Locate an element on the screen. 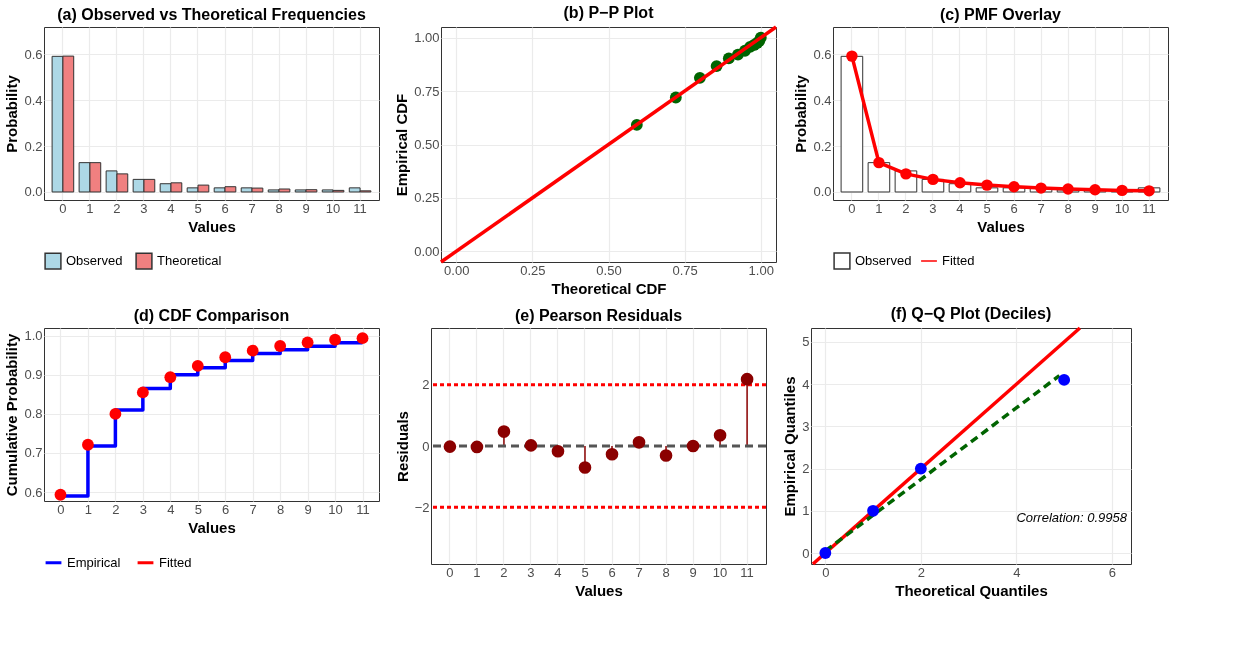 Image resolution: width=1242 pixels, height=646 pixels. y-tick-label: −2 is located at coordinates (422, 507).